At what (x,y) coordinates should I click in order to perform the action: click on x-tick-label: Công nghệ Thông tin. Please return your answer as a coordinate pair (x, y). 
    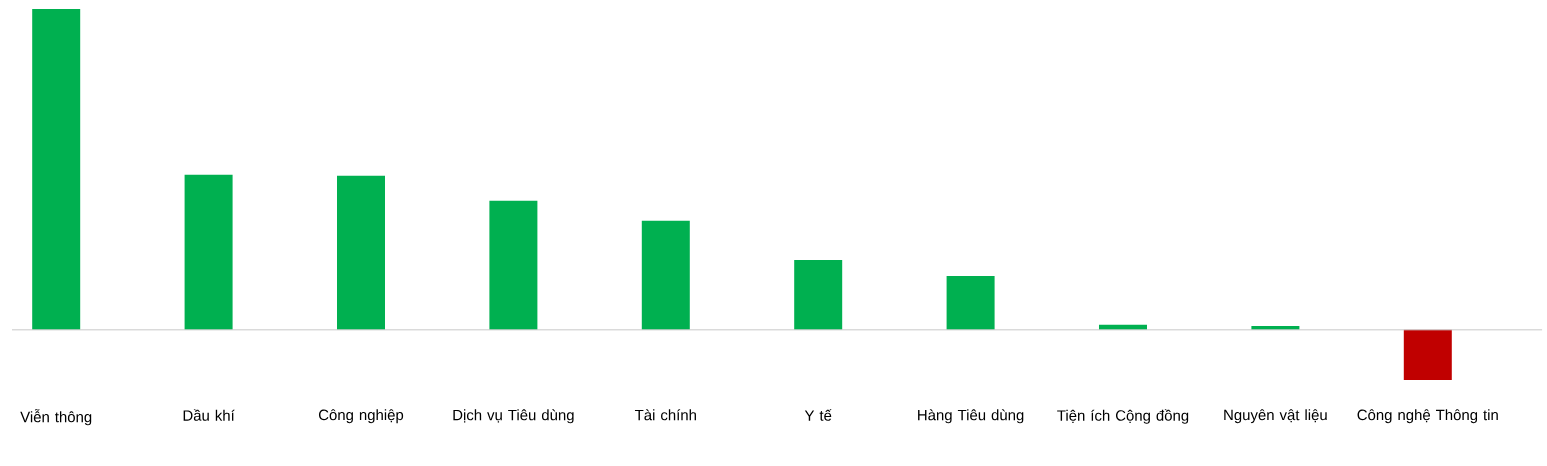
    Looking at the image, I should click on (1427, 416).